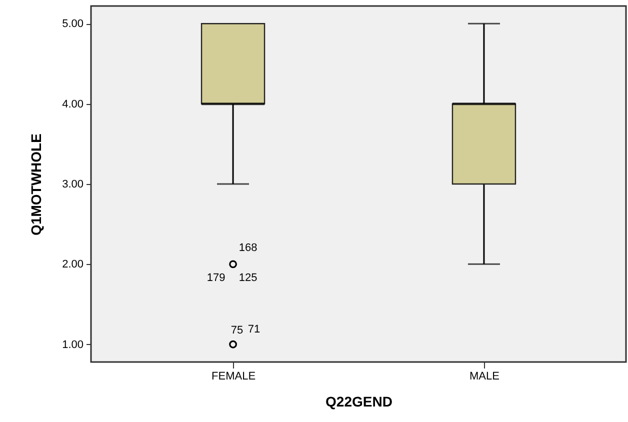 Image resolution: width=628 pixels, height=422 pixels. What do you see at coordinates (216, 278) in the screenshot?
I see `annotation: 179` at bounding box center [216, 278].